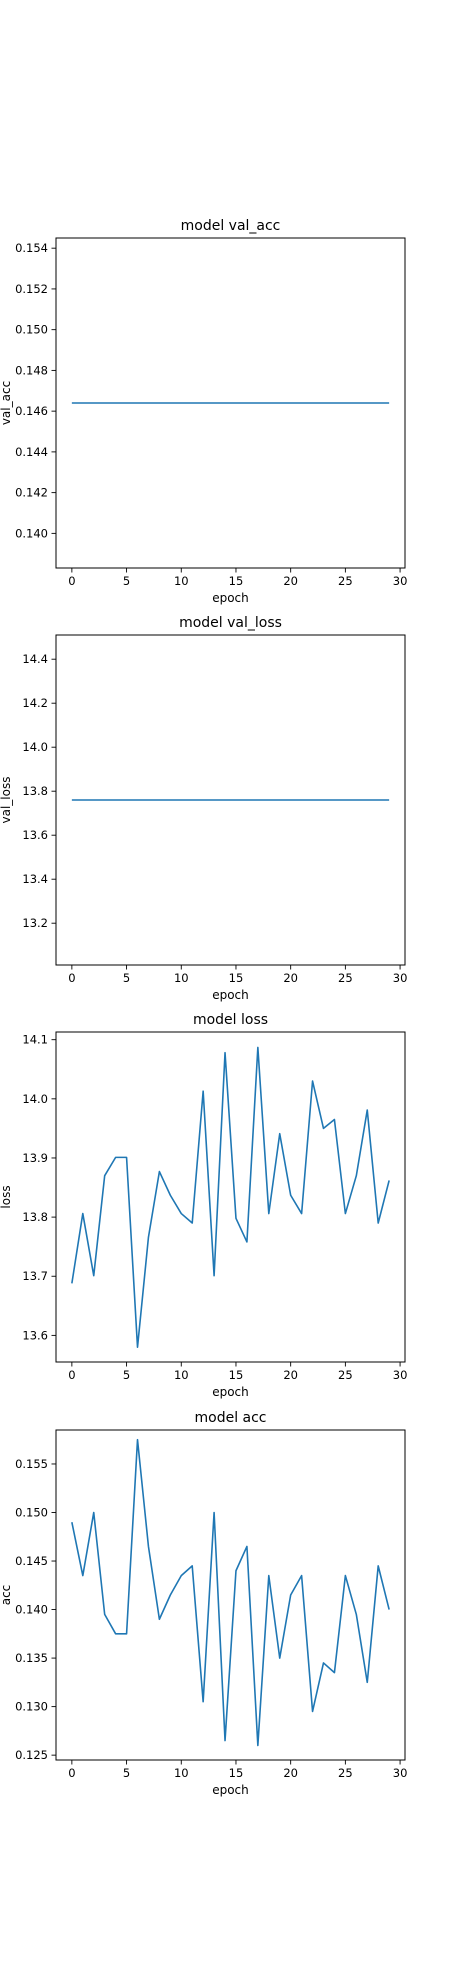 This screenshot has width=450, height=1980. Describe the element at coordinates (31, 1561) in the screenshot. I see `y-tick-label: 0.145` at that location.